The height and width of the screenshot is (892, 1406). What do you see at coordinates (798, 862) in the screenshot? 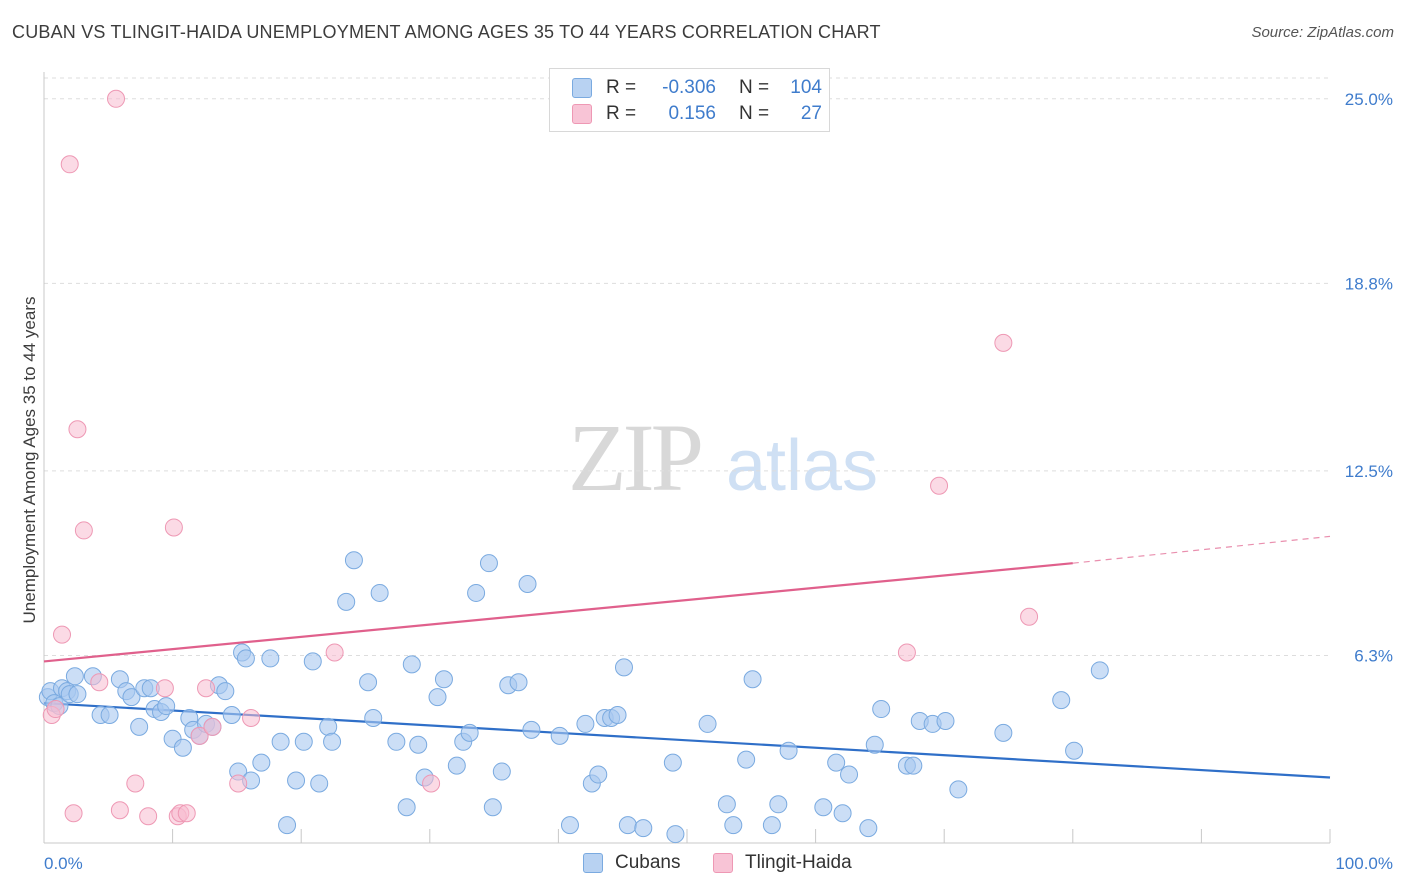
I see `legend-label-tlingit: Tlingit-Haida` at bounding box center [798, 862].